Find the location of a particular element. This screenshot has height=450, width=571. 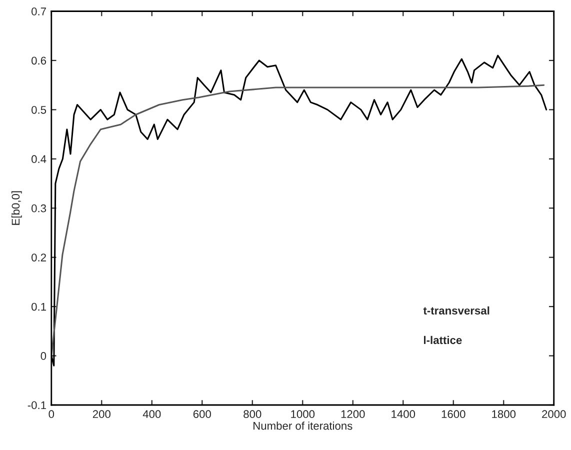

y-tick-label: 0.5 is located at coordinates (39, 110).